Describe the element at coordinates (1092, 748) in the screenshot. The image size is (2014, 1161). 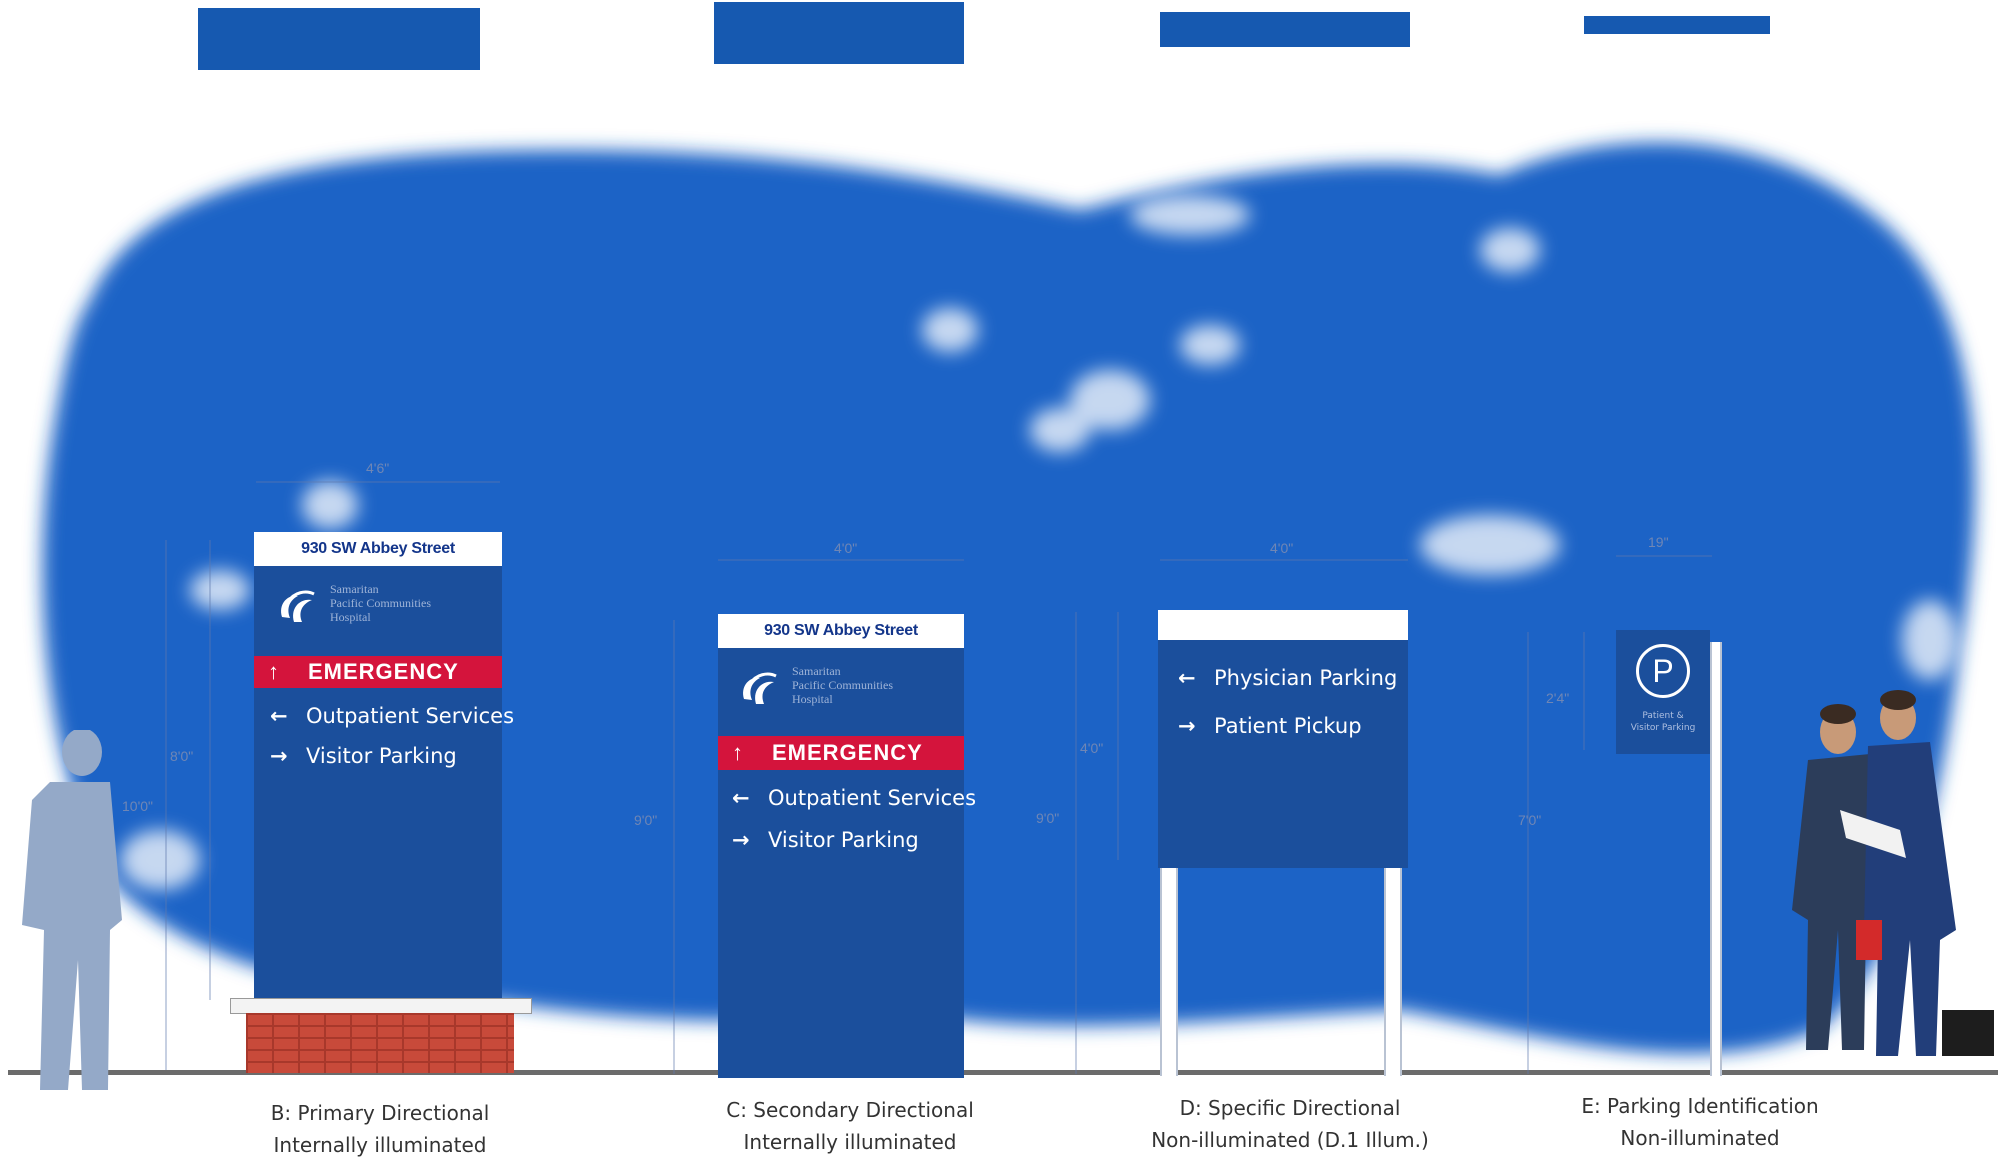
I see `dim-d-panel: 4'0"` at that location.